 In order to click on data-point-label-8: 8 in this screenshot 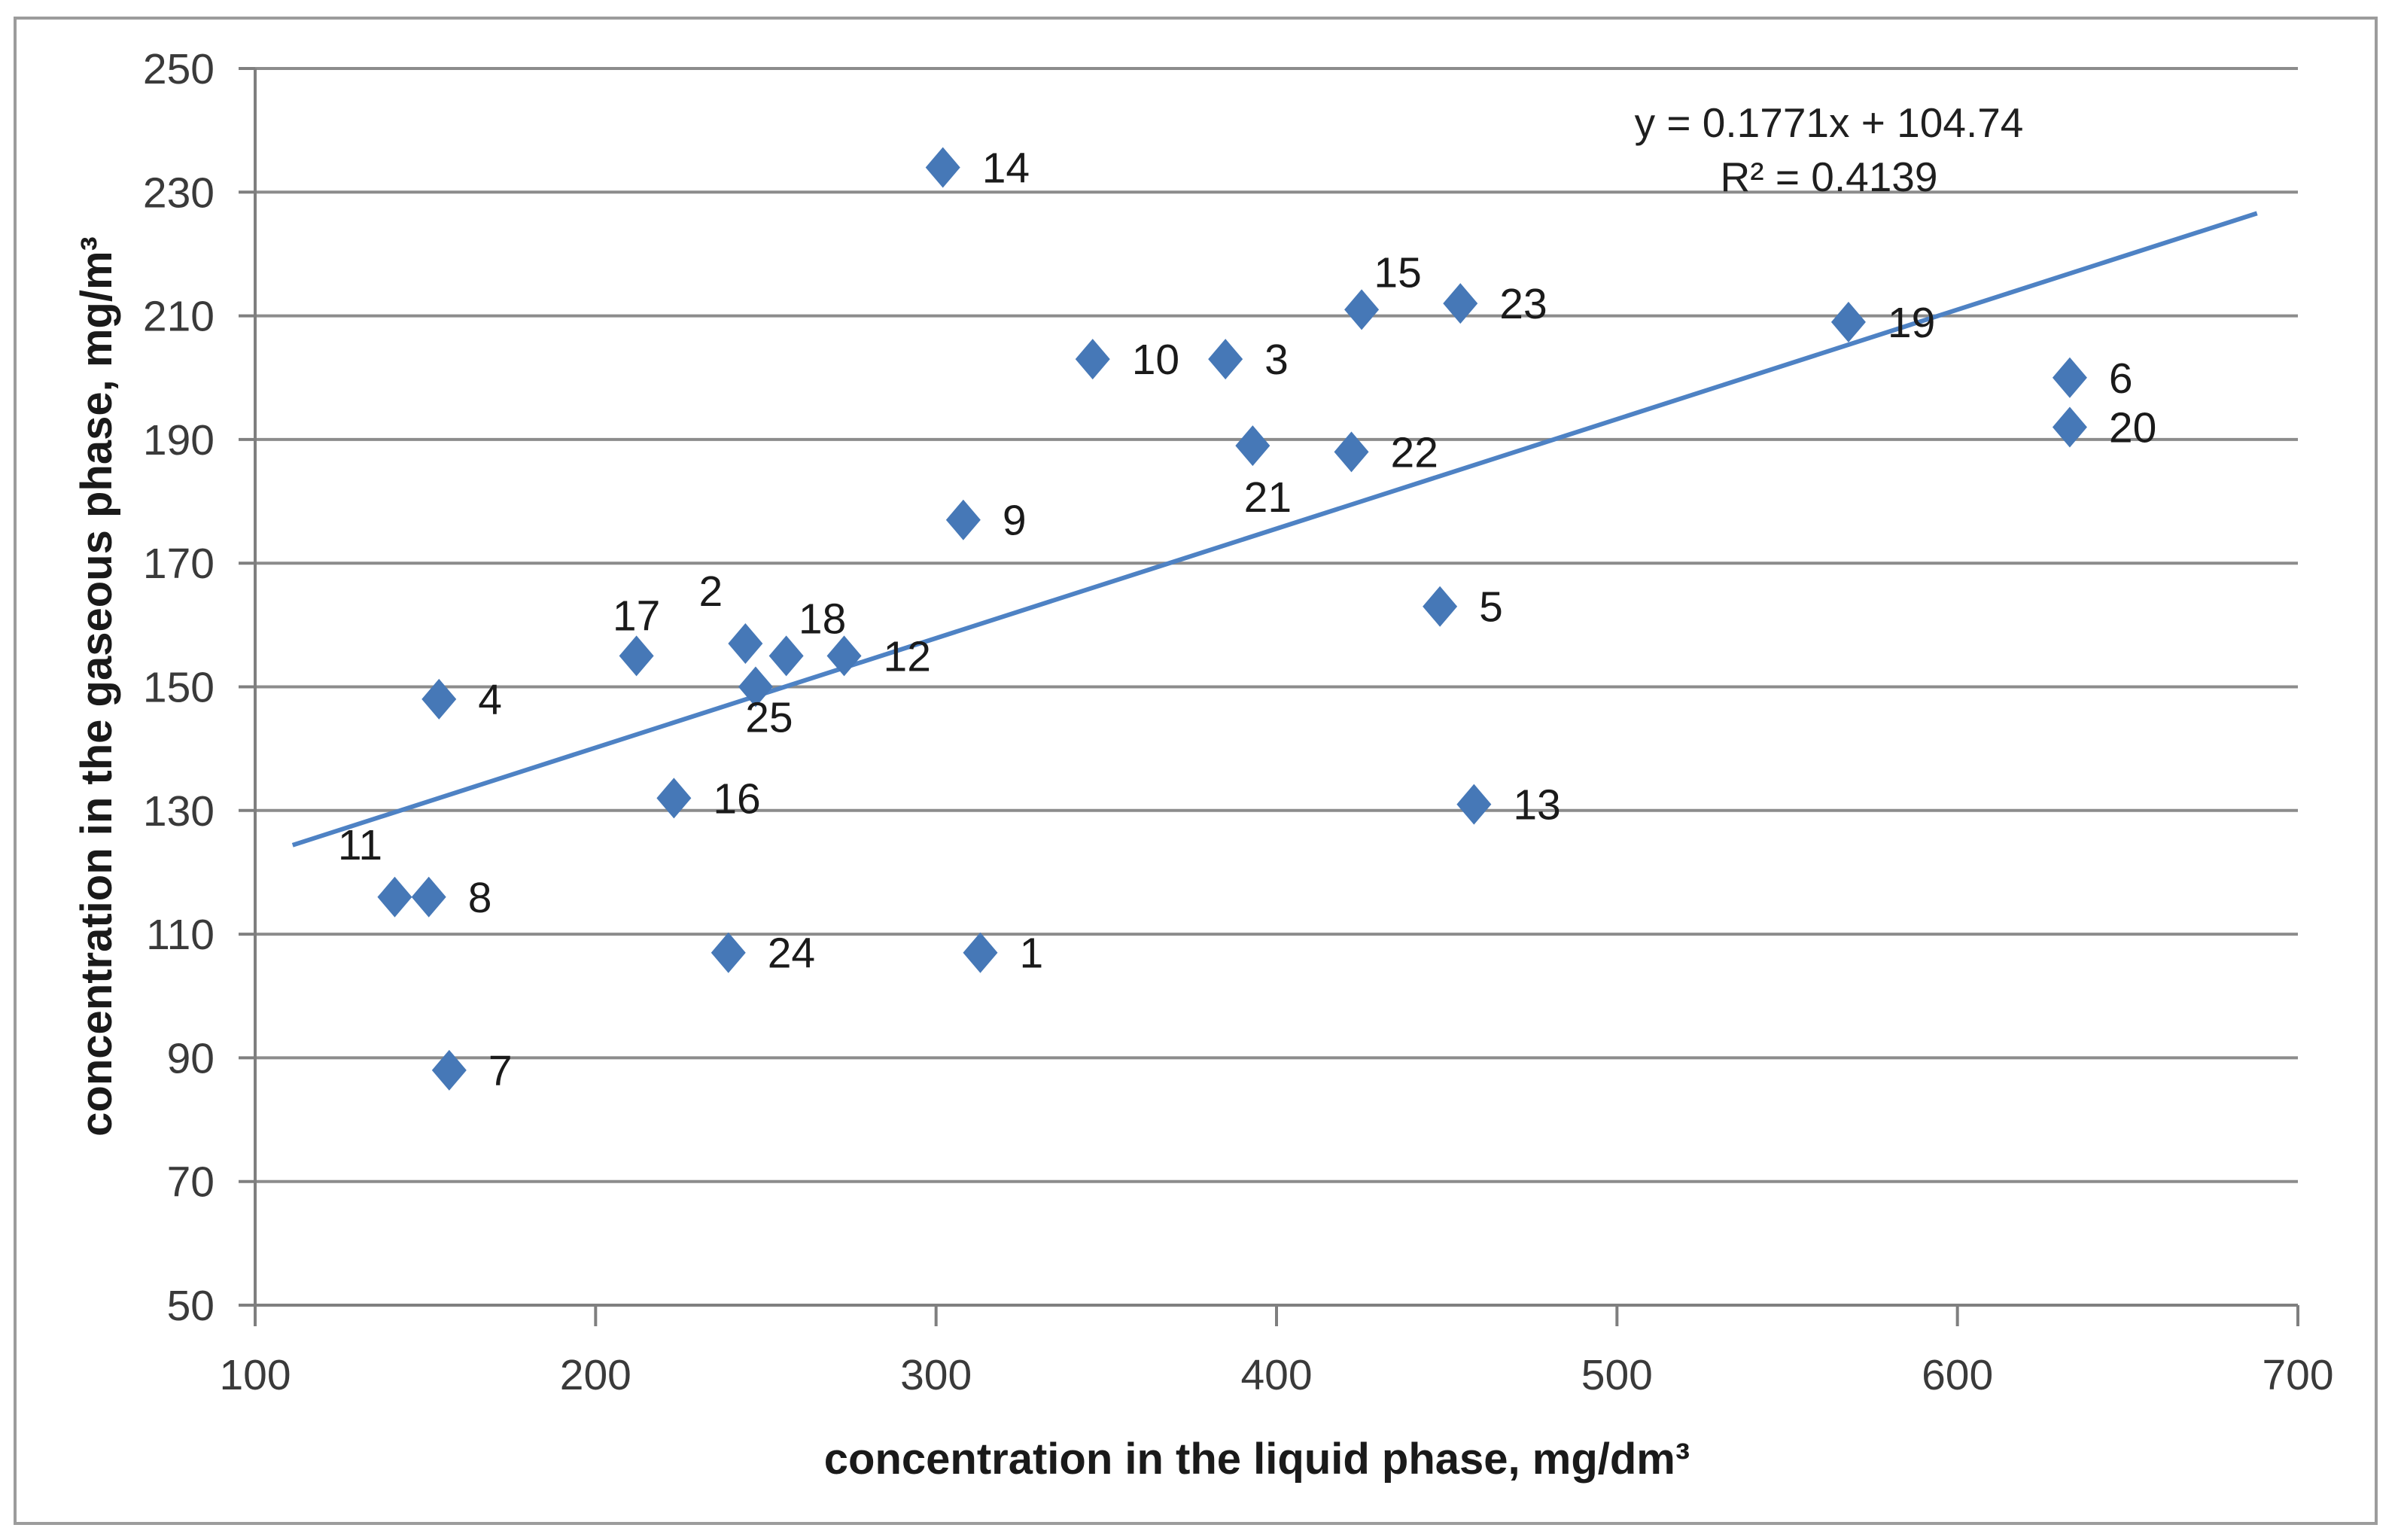, I will do `click(480, 898)`.